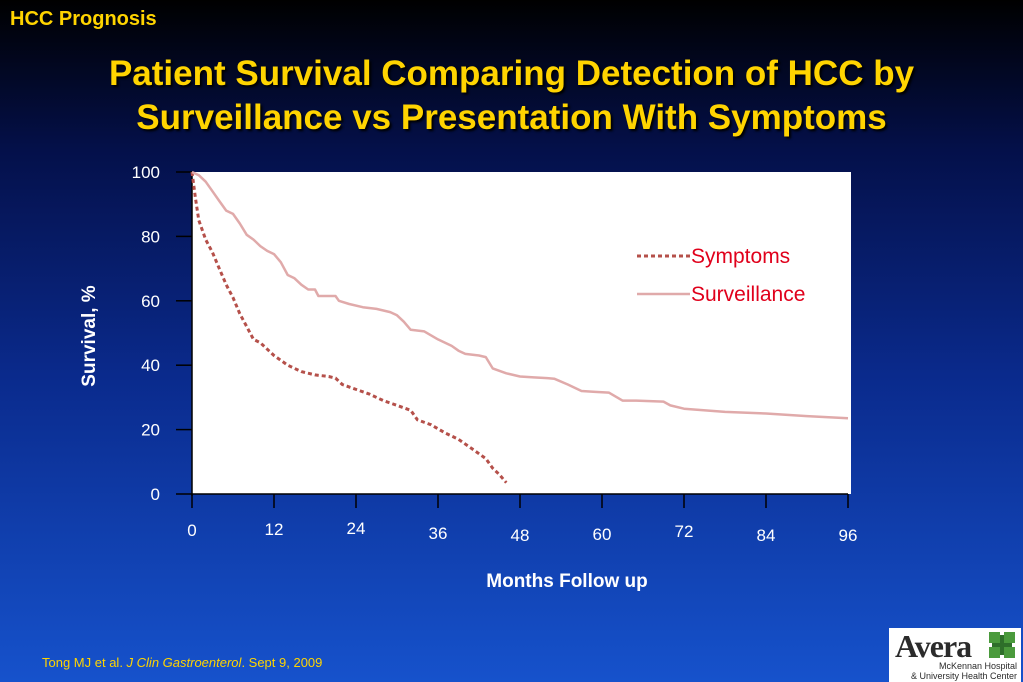 The height and width of the screenshot is (682, 1023). I want to click on x-tick-label: 96, so click(848, 535).